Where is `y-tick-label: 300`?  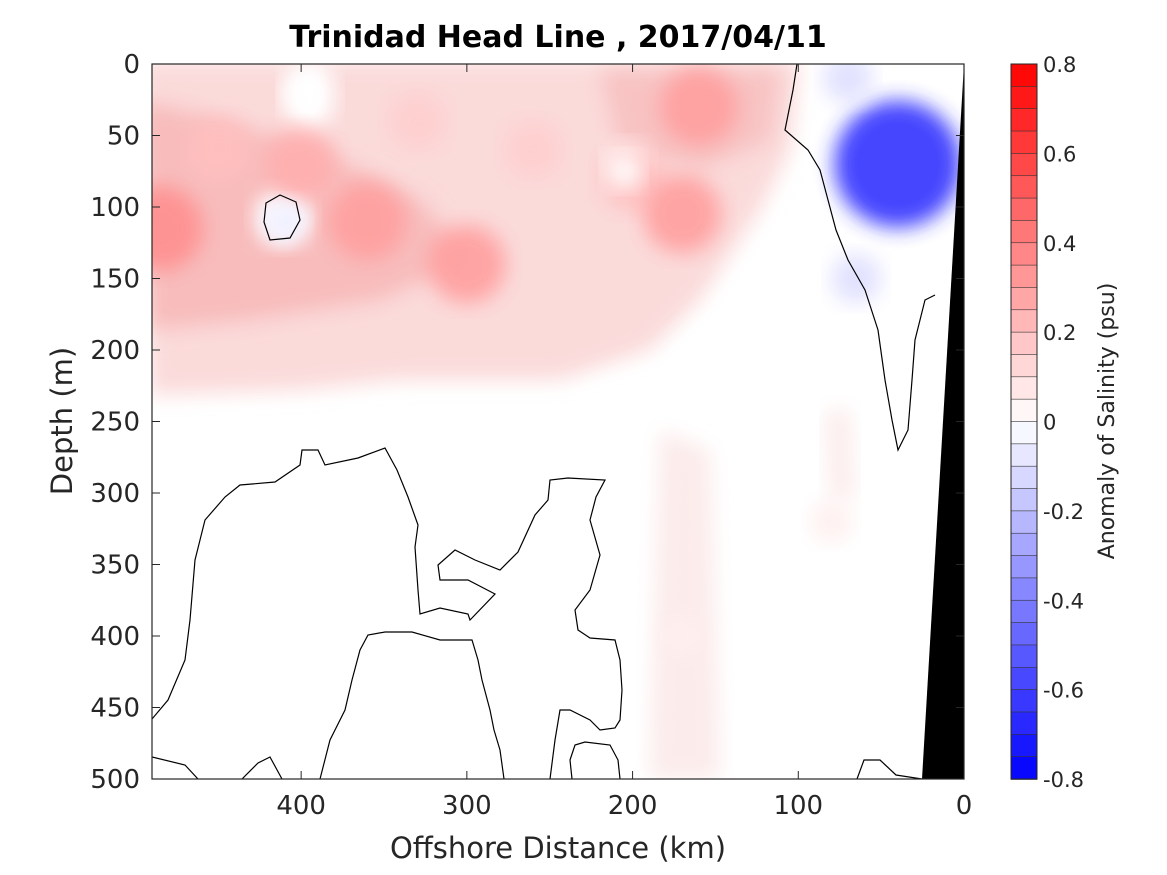
y-tick-label: 300 is located at coordinates (115, 494).